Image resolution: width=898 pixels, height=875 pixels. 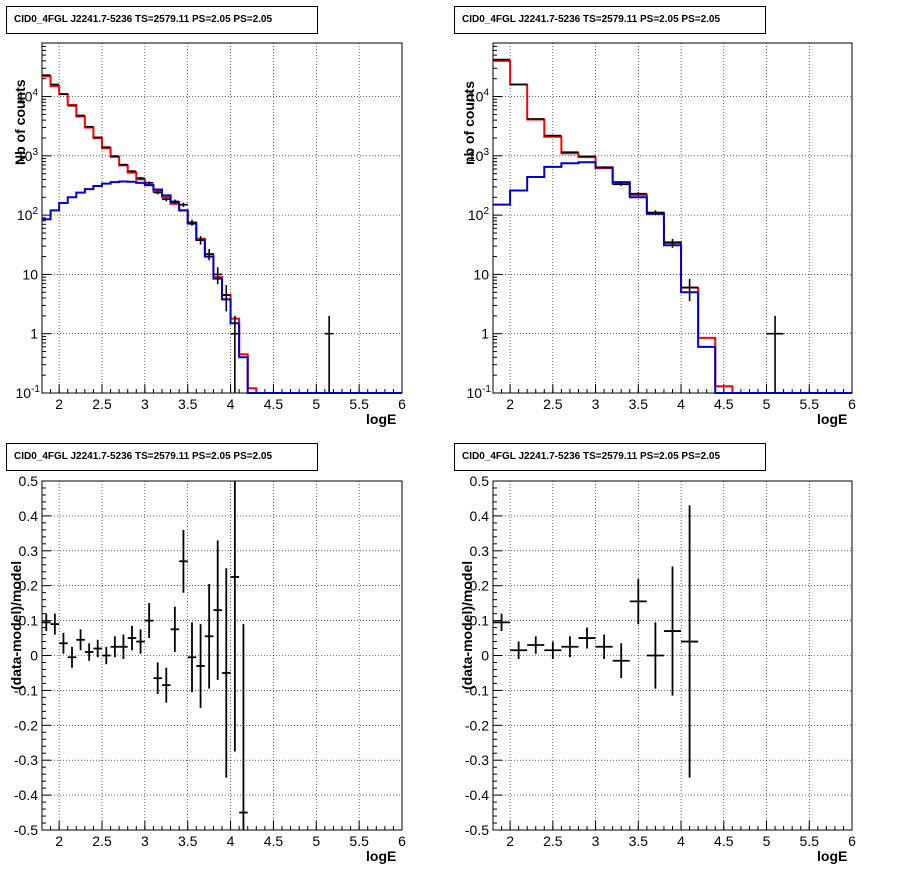 I want to click on y-tick-label: -0.3, so click(x=26, y=760).